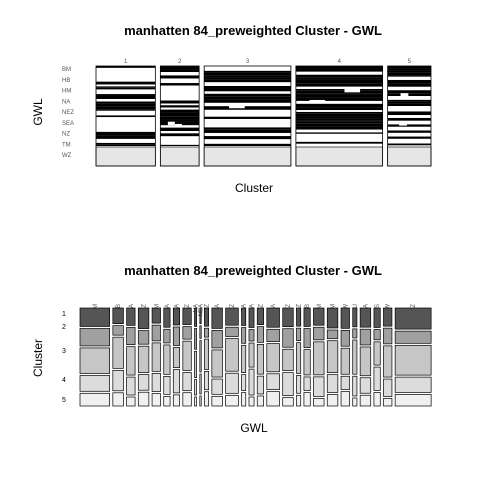 This screenshot has height=485, width=480. I want to click on cluster-row-label: 4, so click(64, 380).